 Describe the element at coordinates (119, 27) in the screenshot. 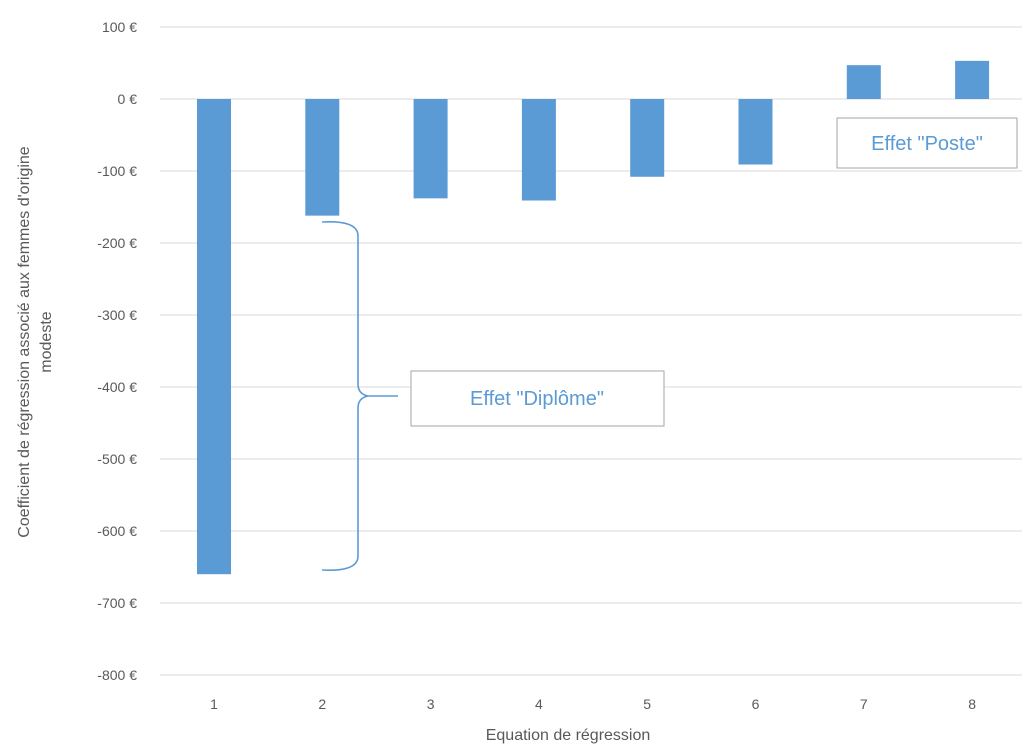

I see `y-tick-label: 100 €` at that location.